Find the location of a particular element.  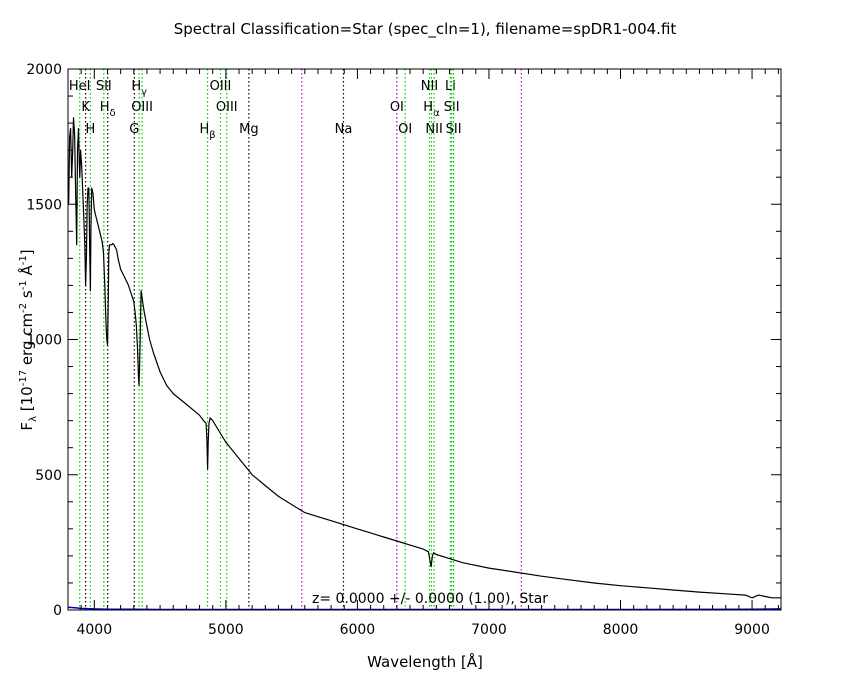

y-label-part-5: ] is located at coordinates (27, 252).